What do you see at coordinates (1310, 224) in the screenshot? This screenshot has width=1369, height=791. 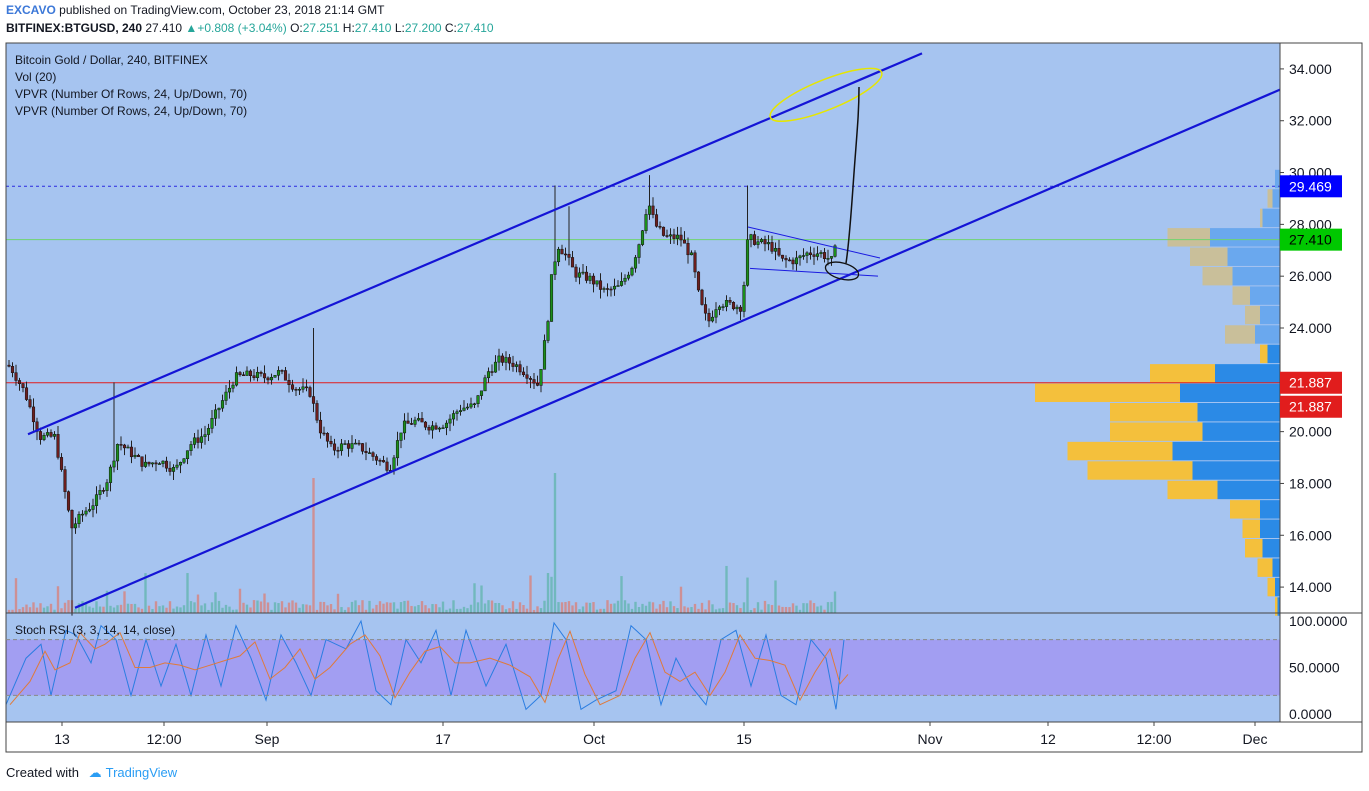 I see `y-tick-label: 28.000` at bounding box center [1310, 224].